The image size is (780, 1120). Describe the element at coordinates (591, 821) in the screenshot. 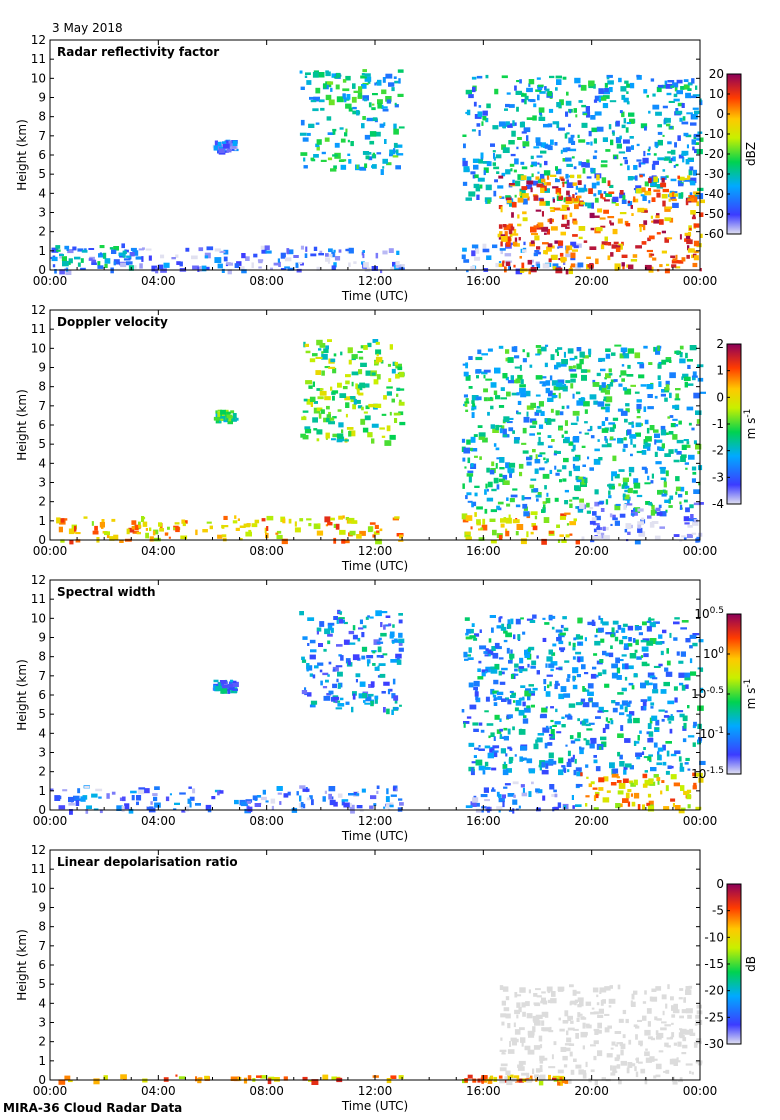

I see `x-tick-label: 20:00` at that location.